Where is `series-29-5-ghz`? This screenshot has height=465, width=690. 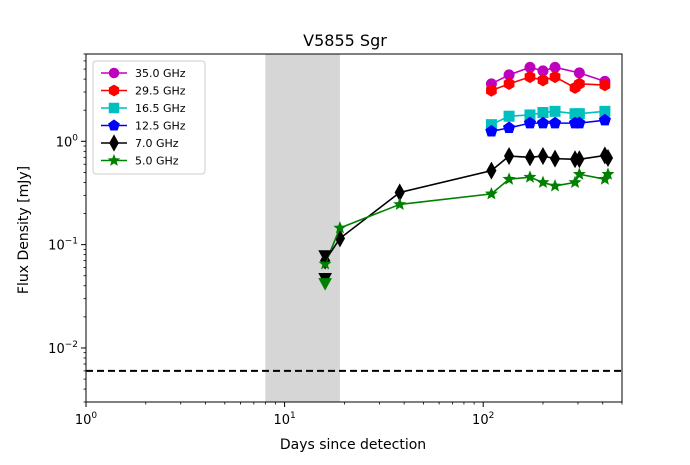
series-29-5-ghz is located at coordinates (548, 83).